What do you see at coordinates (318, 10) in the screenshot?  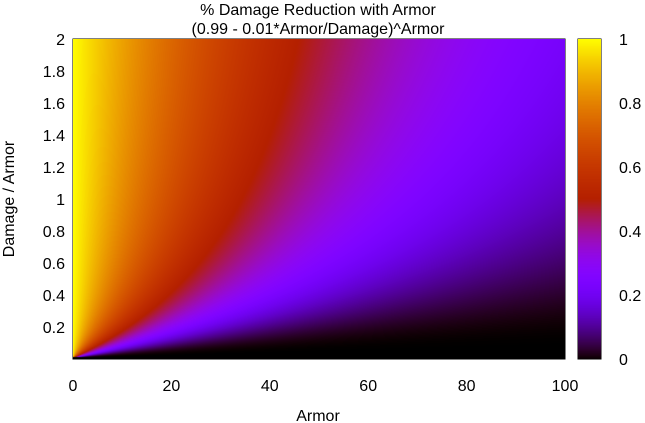 I see `chart-title: % Damage Reduction with Armor` at bounding box center [318, 10].